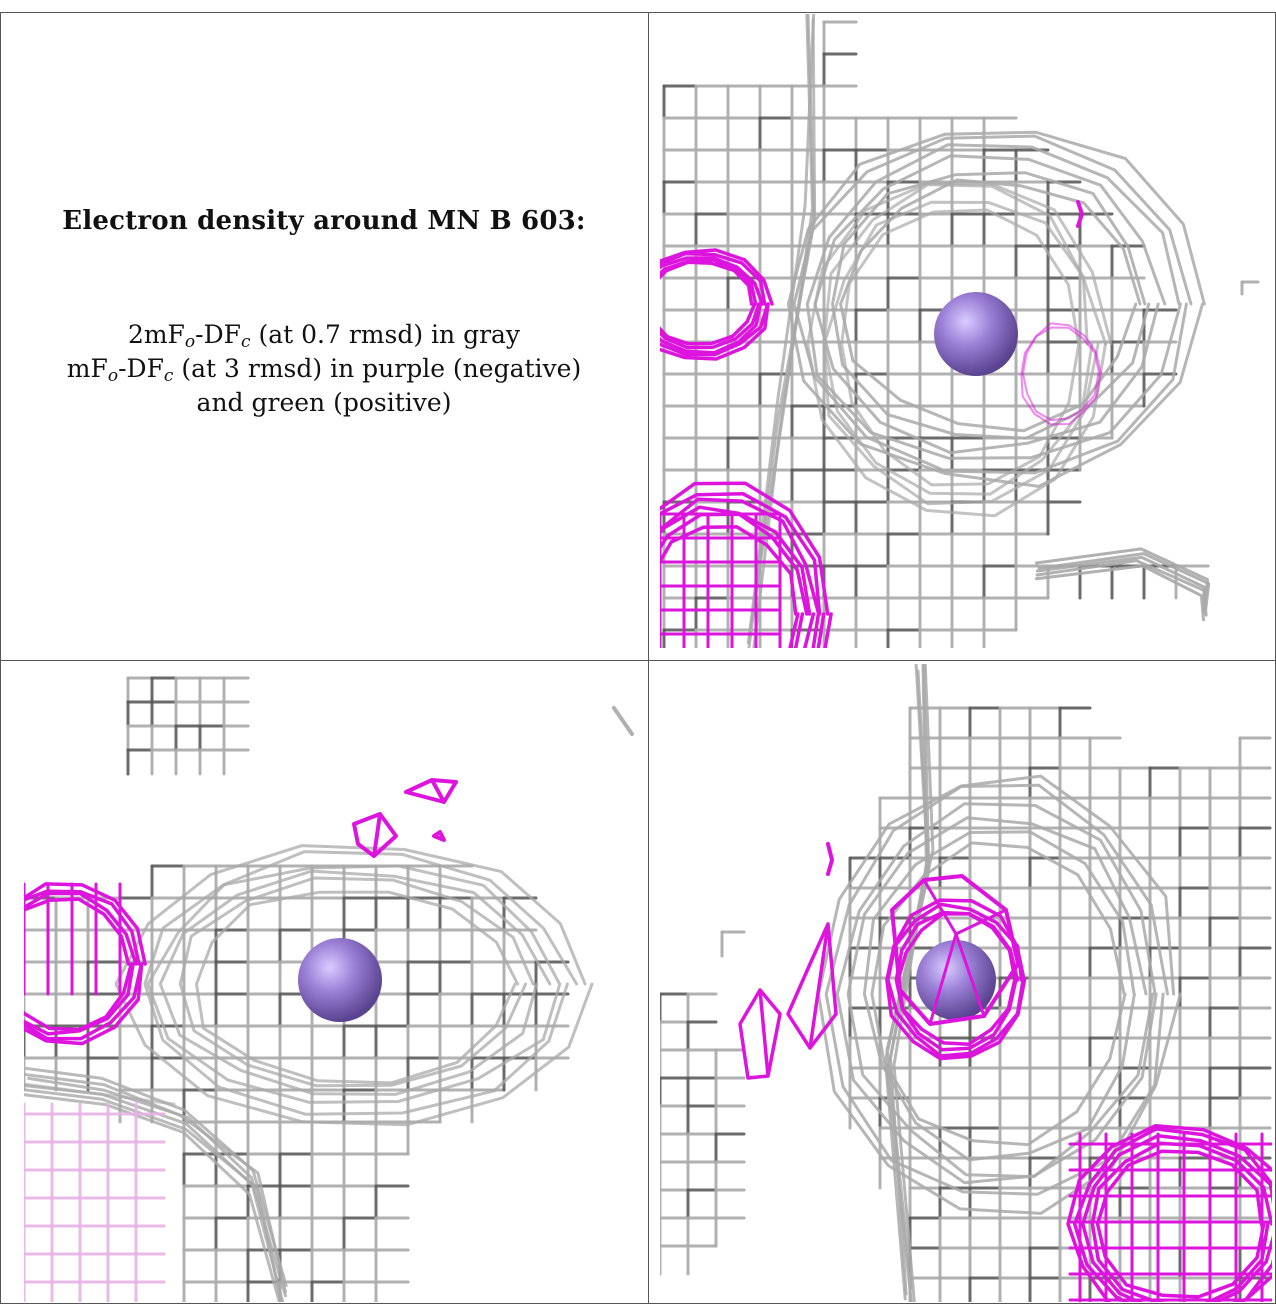 Image resolution: width=1276 pixels, height=1304 pixels. What do you see at coordinates (648, 658) in the screenshot?
I see `center-border` at bounding box center [648, 658].